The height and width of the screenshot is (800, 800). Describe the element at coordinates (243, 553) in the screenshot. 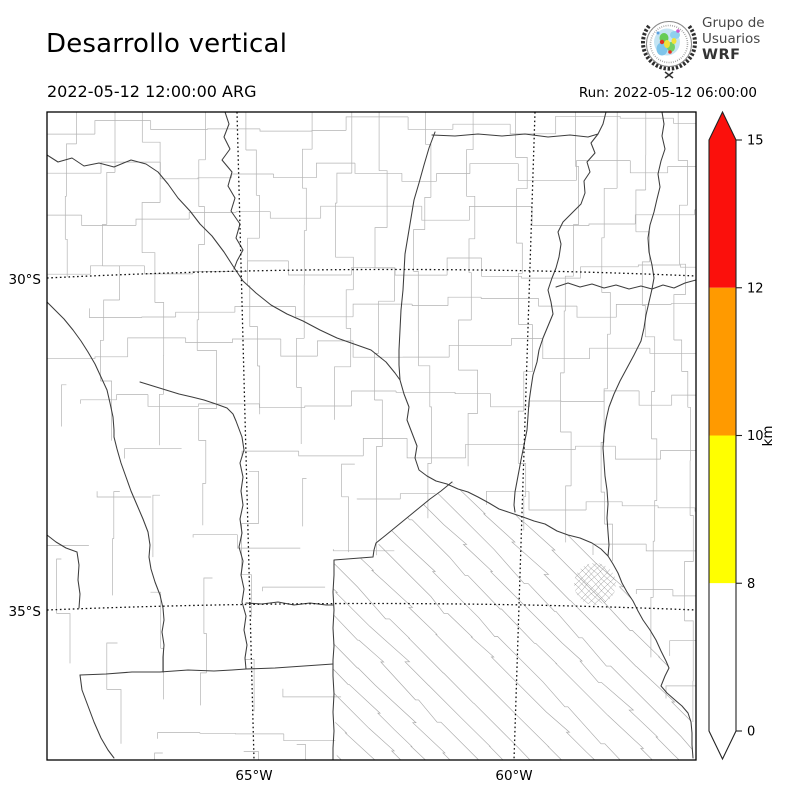

I see `border-sanluis-cordoba` at that location.